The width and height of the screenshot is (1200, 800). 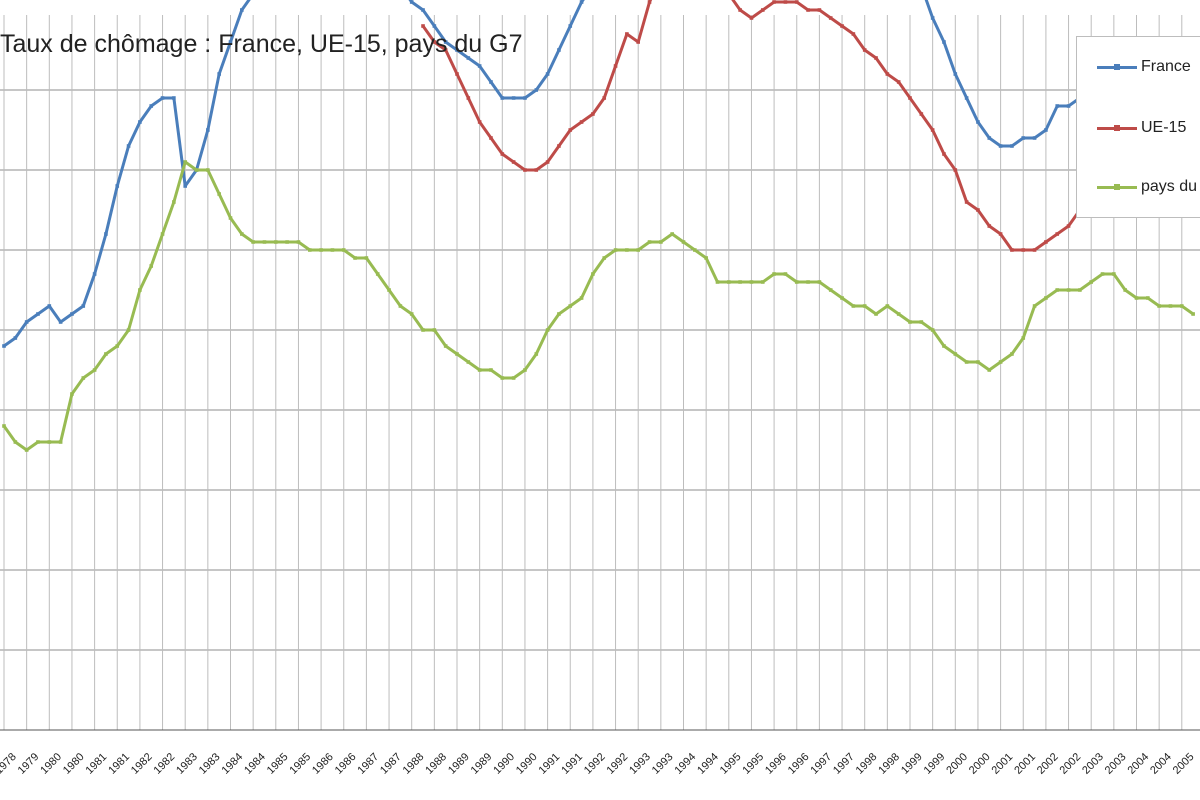 What do you see at coordinates (1138, 127) in the screenshot?
I see `legend: France UE-15 pays du G7` at bounding box center [1138, 127].